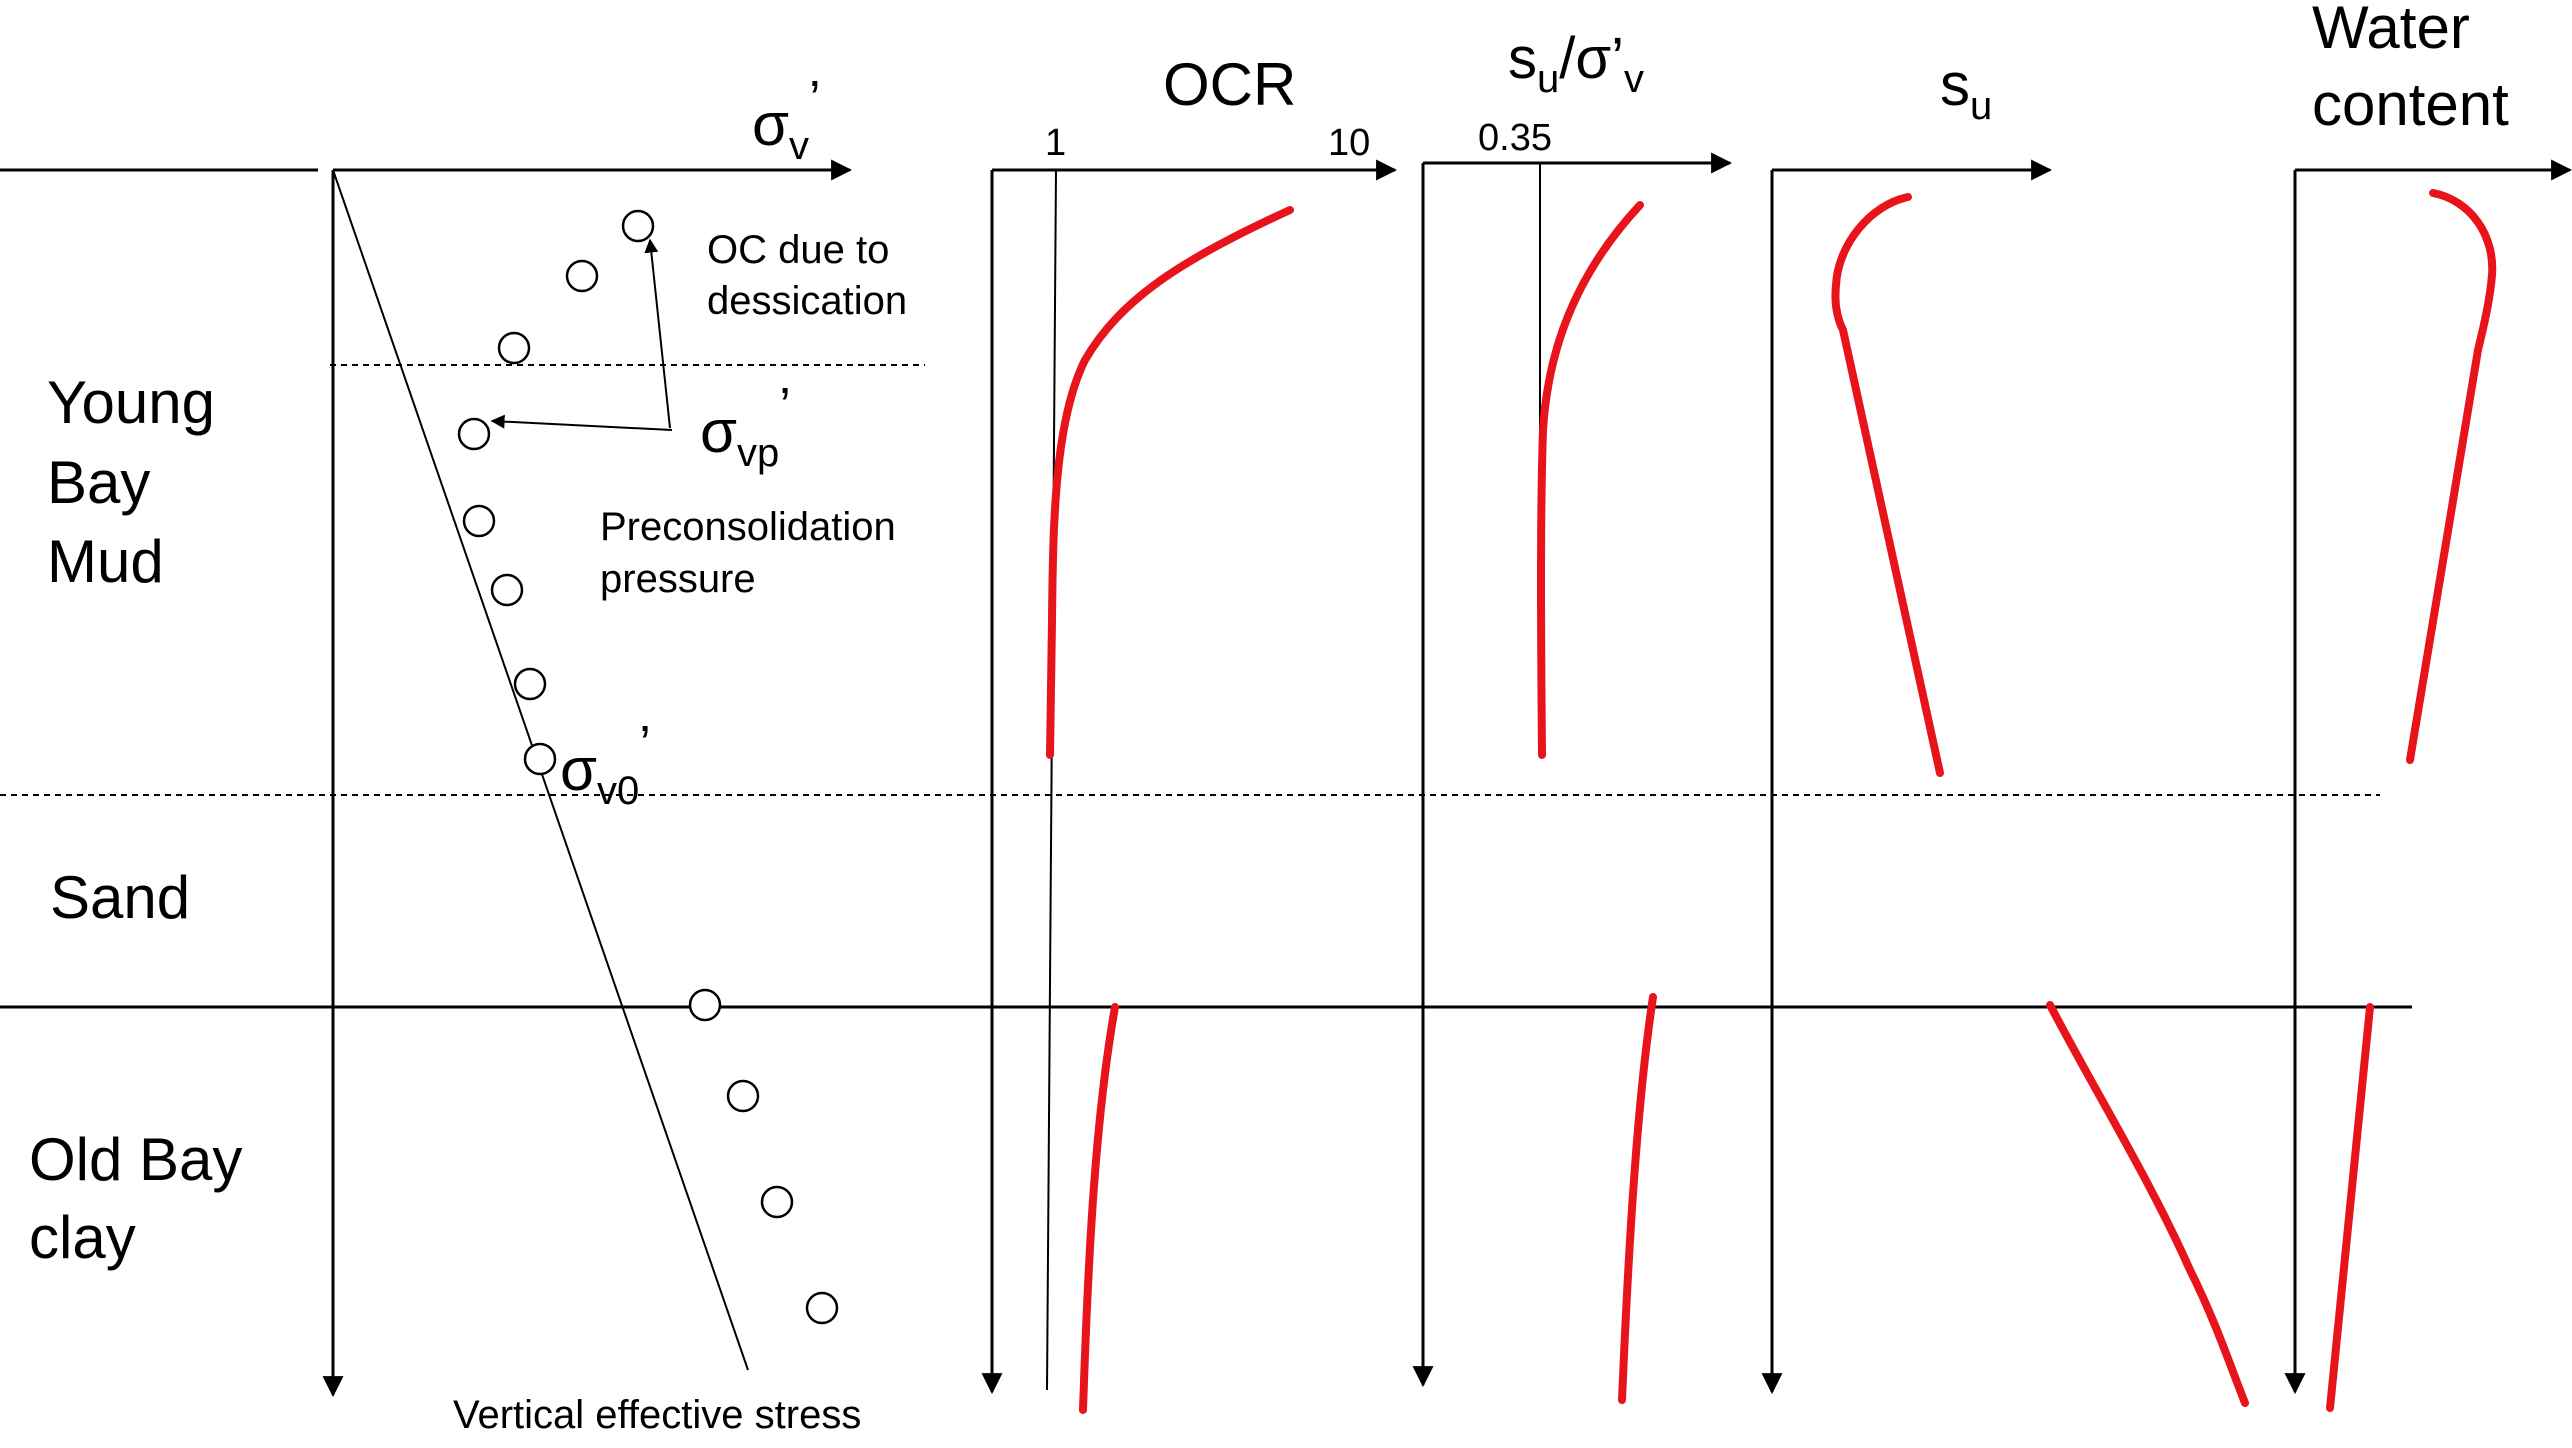 The image size is (2572, 1448). Describe the element at coordinates (748, 527) in the screenshot. I see `preconsolidation-note-line1: Preconsolidation` at that location.